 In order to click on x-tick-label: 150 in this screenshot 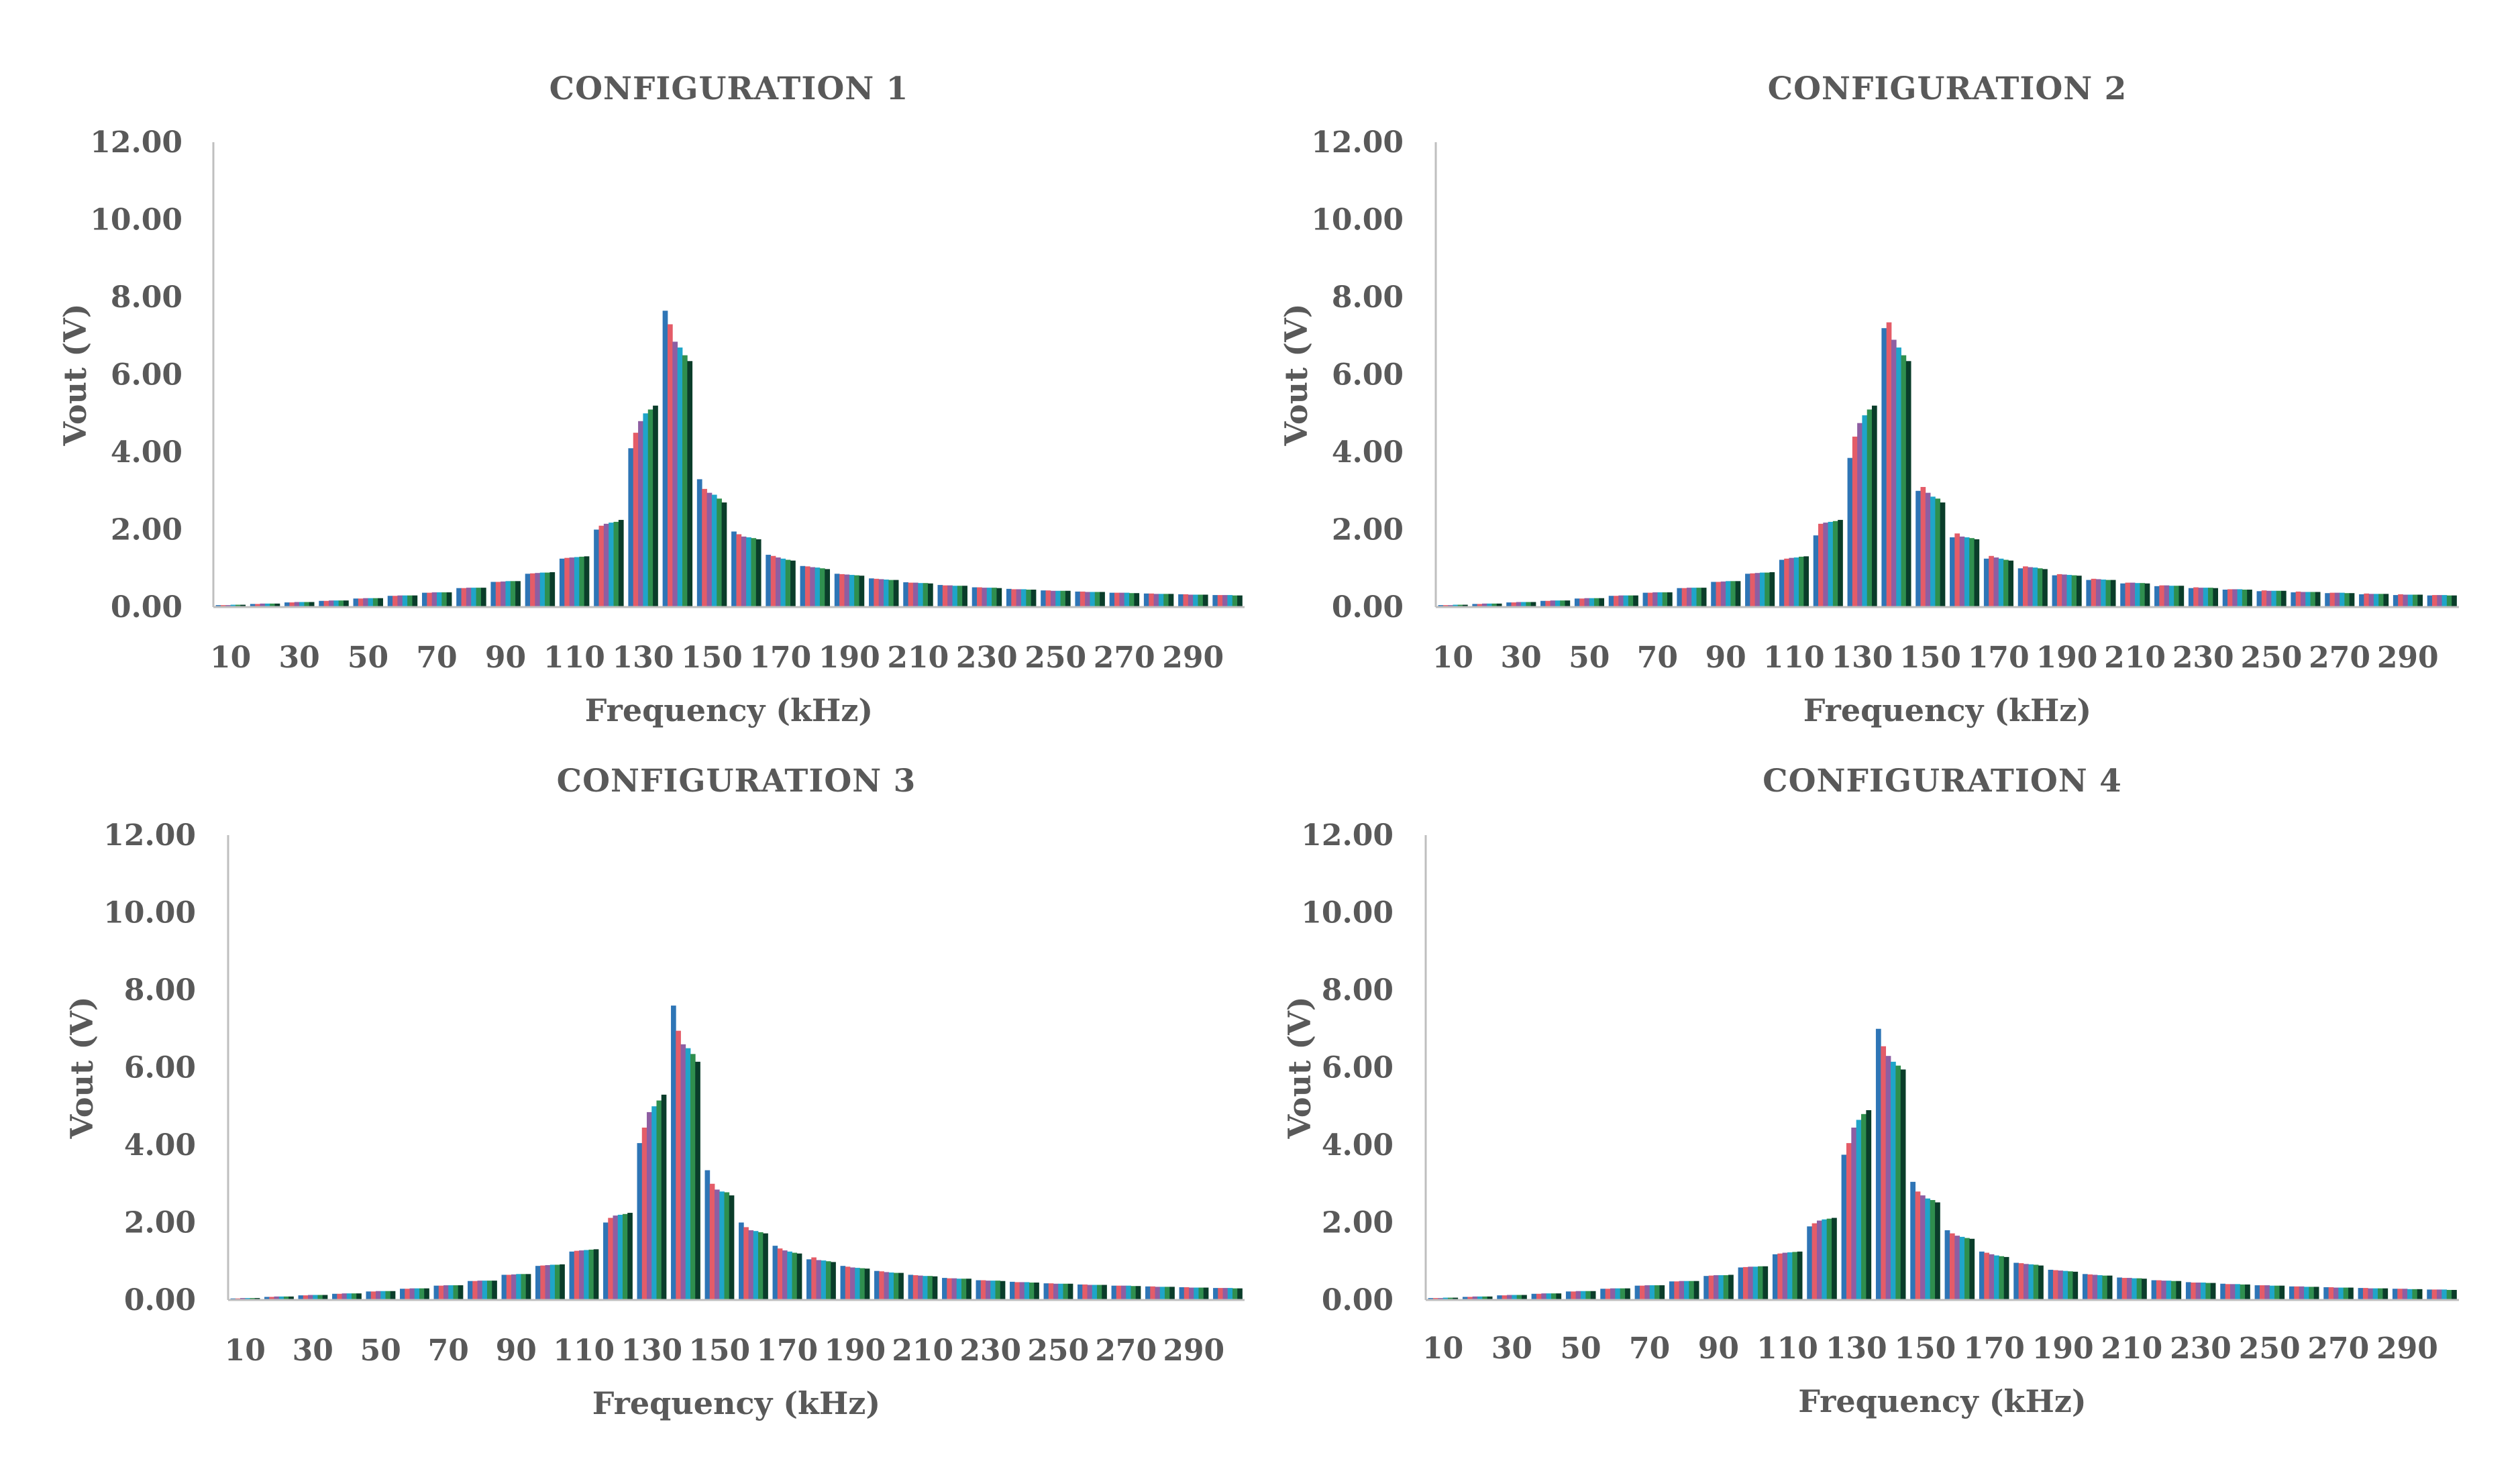, I will do `click(712, 658)`.